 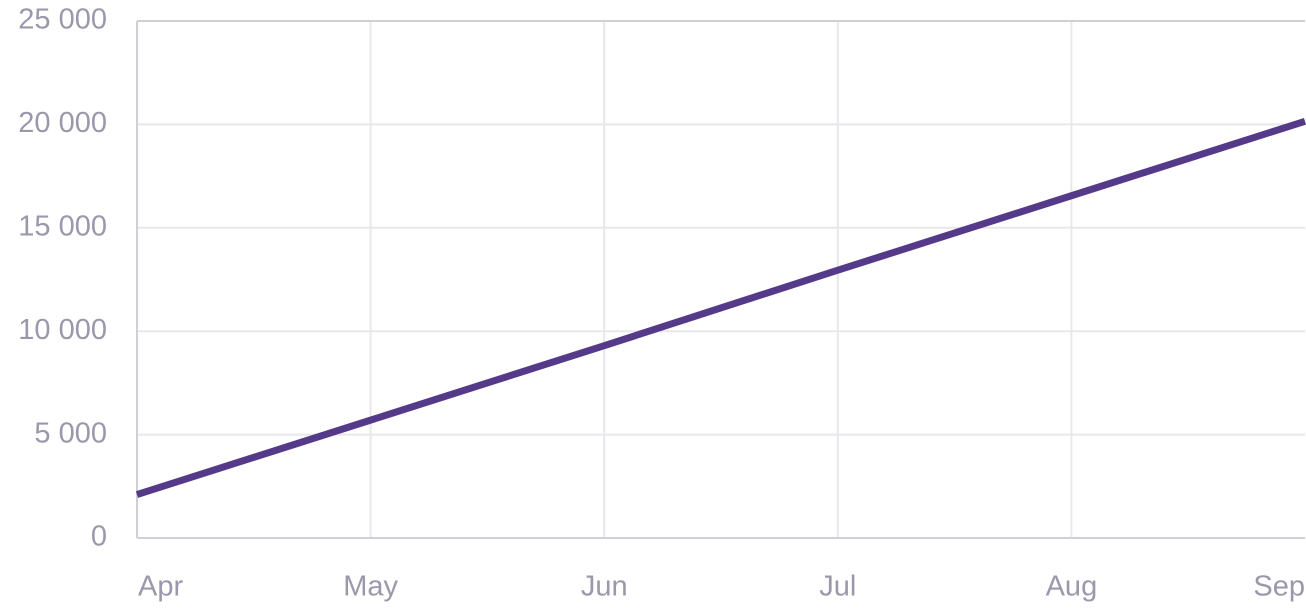 What do you see at coordinates (62, 20) in the screenshot?
I see `y-tick-label: 25 000` at bounding box center [62, 20].